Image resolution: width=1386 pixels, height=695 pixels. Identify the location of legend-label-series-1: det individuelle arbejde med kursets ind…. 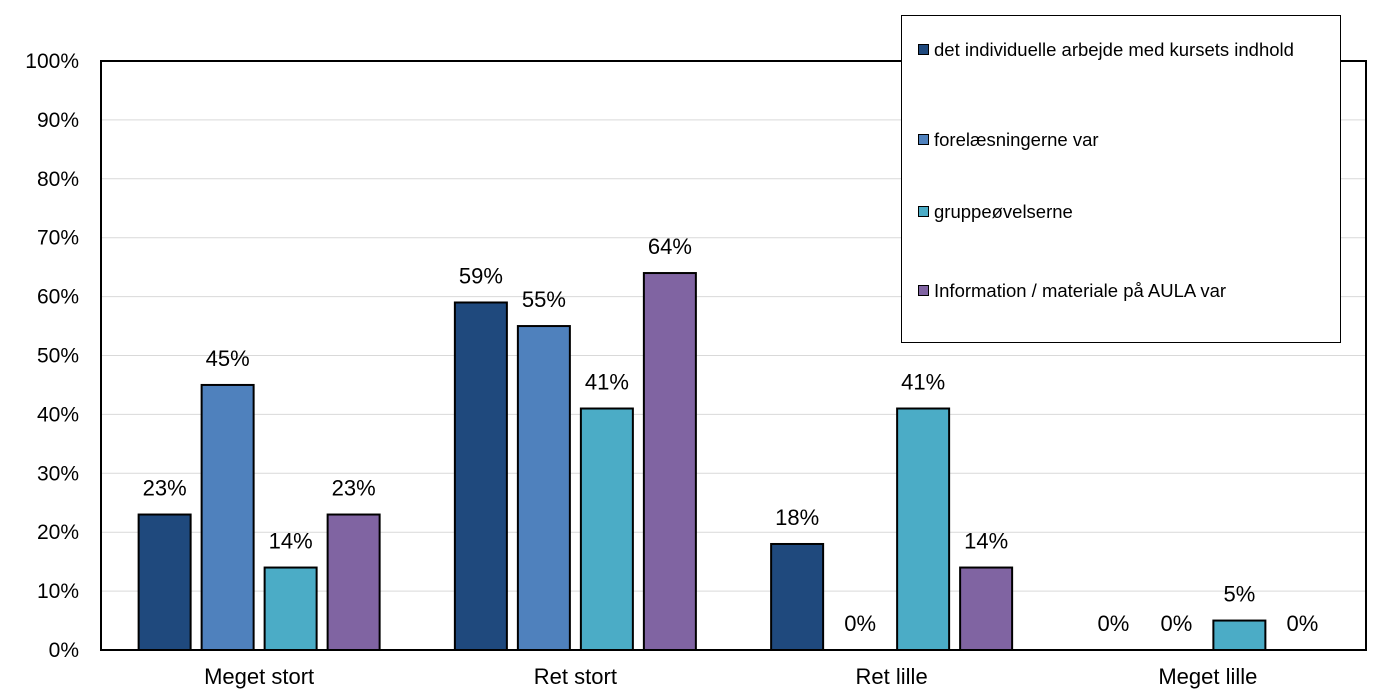
(1114, 49).